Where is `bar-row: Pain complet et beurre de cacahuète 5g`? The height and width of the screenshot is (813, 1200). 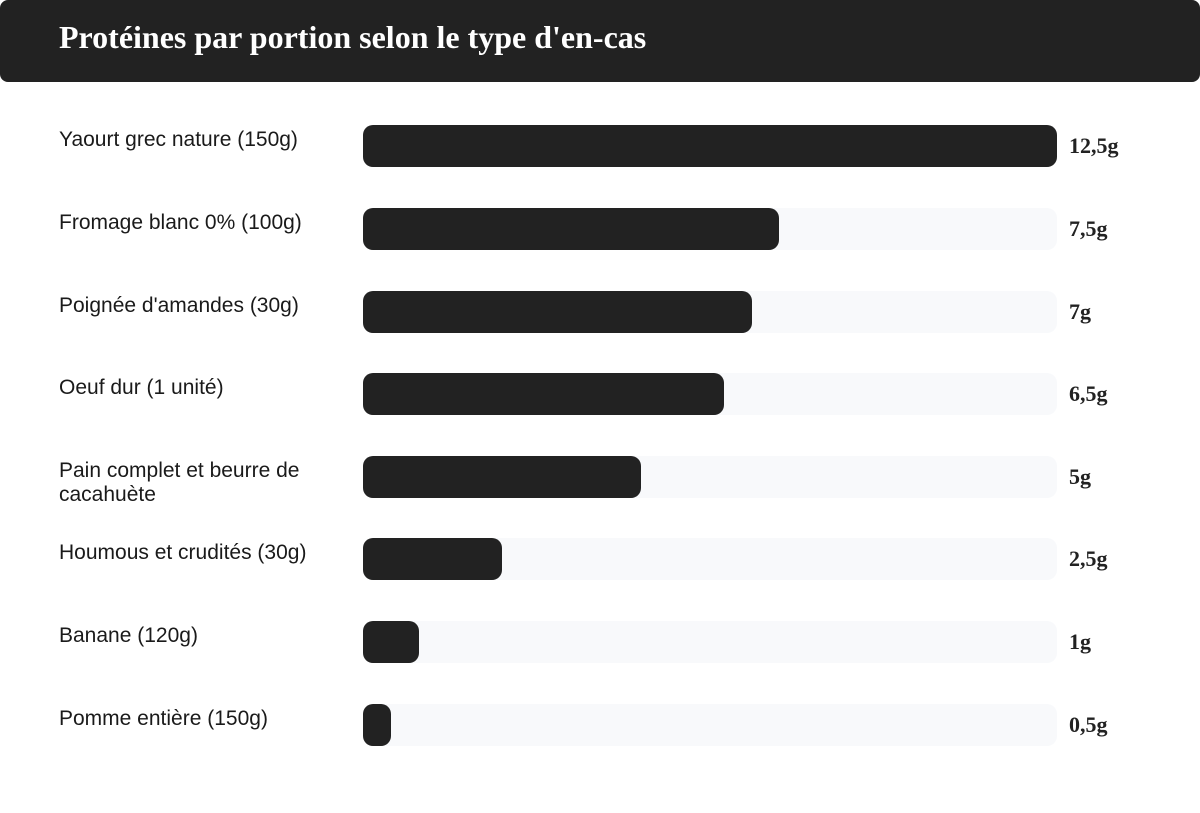 bar-row: Pain complet et beurre de cacahuète 5g is located at coordinates (600, 481).